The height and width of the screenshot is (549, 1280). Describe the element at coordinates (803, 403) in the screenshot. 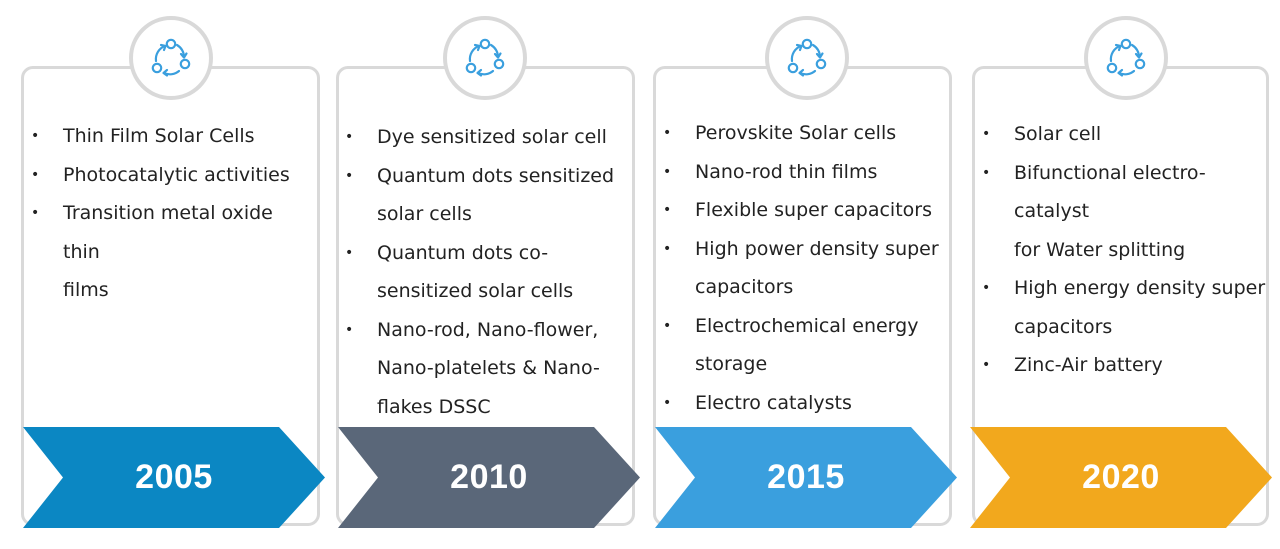

I see `list-item: Electro catalysts` at that location.